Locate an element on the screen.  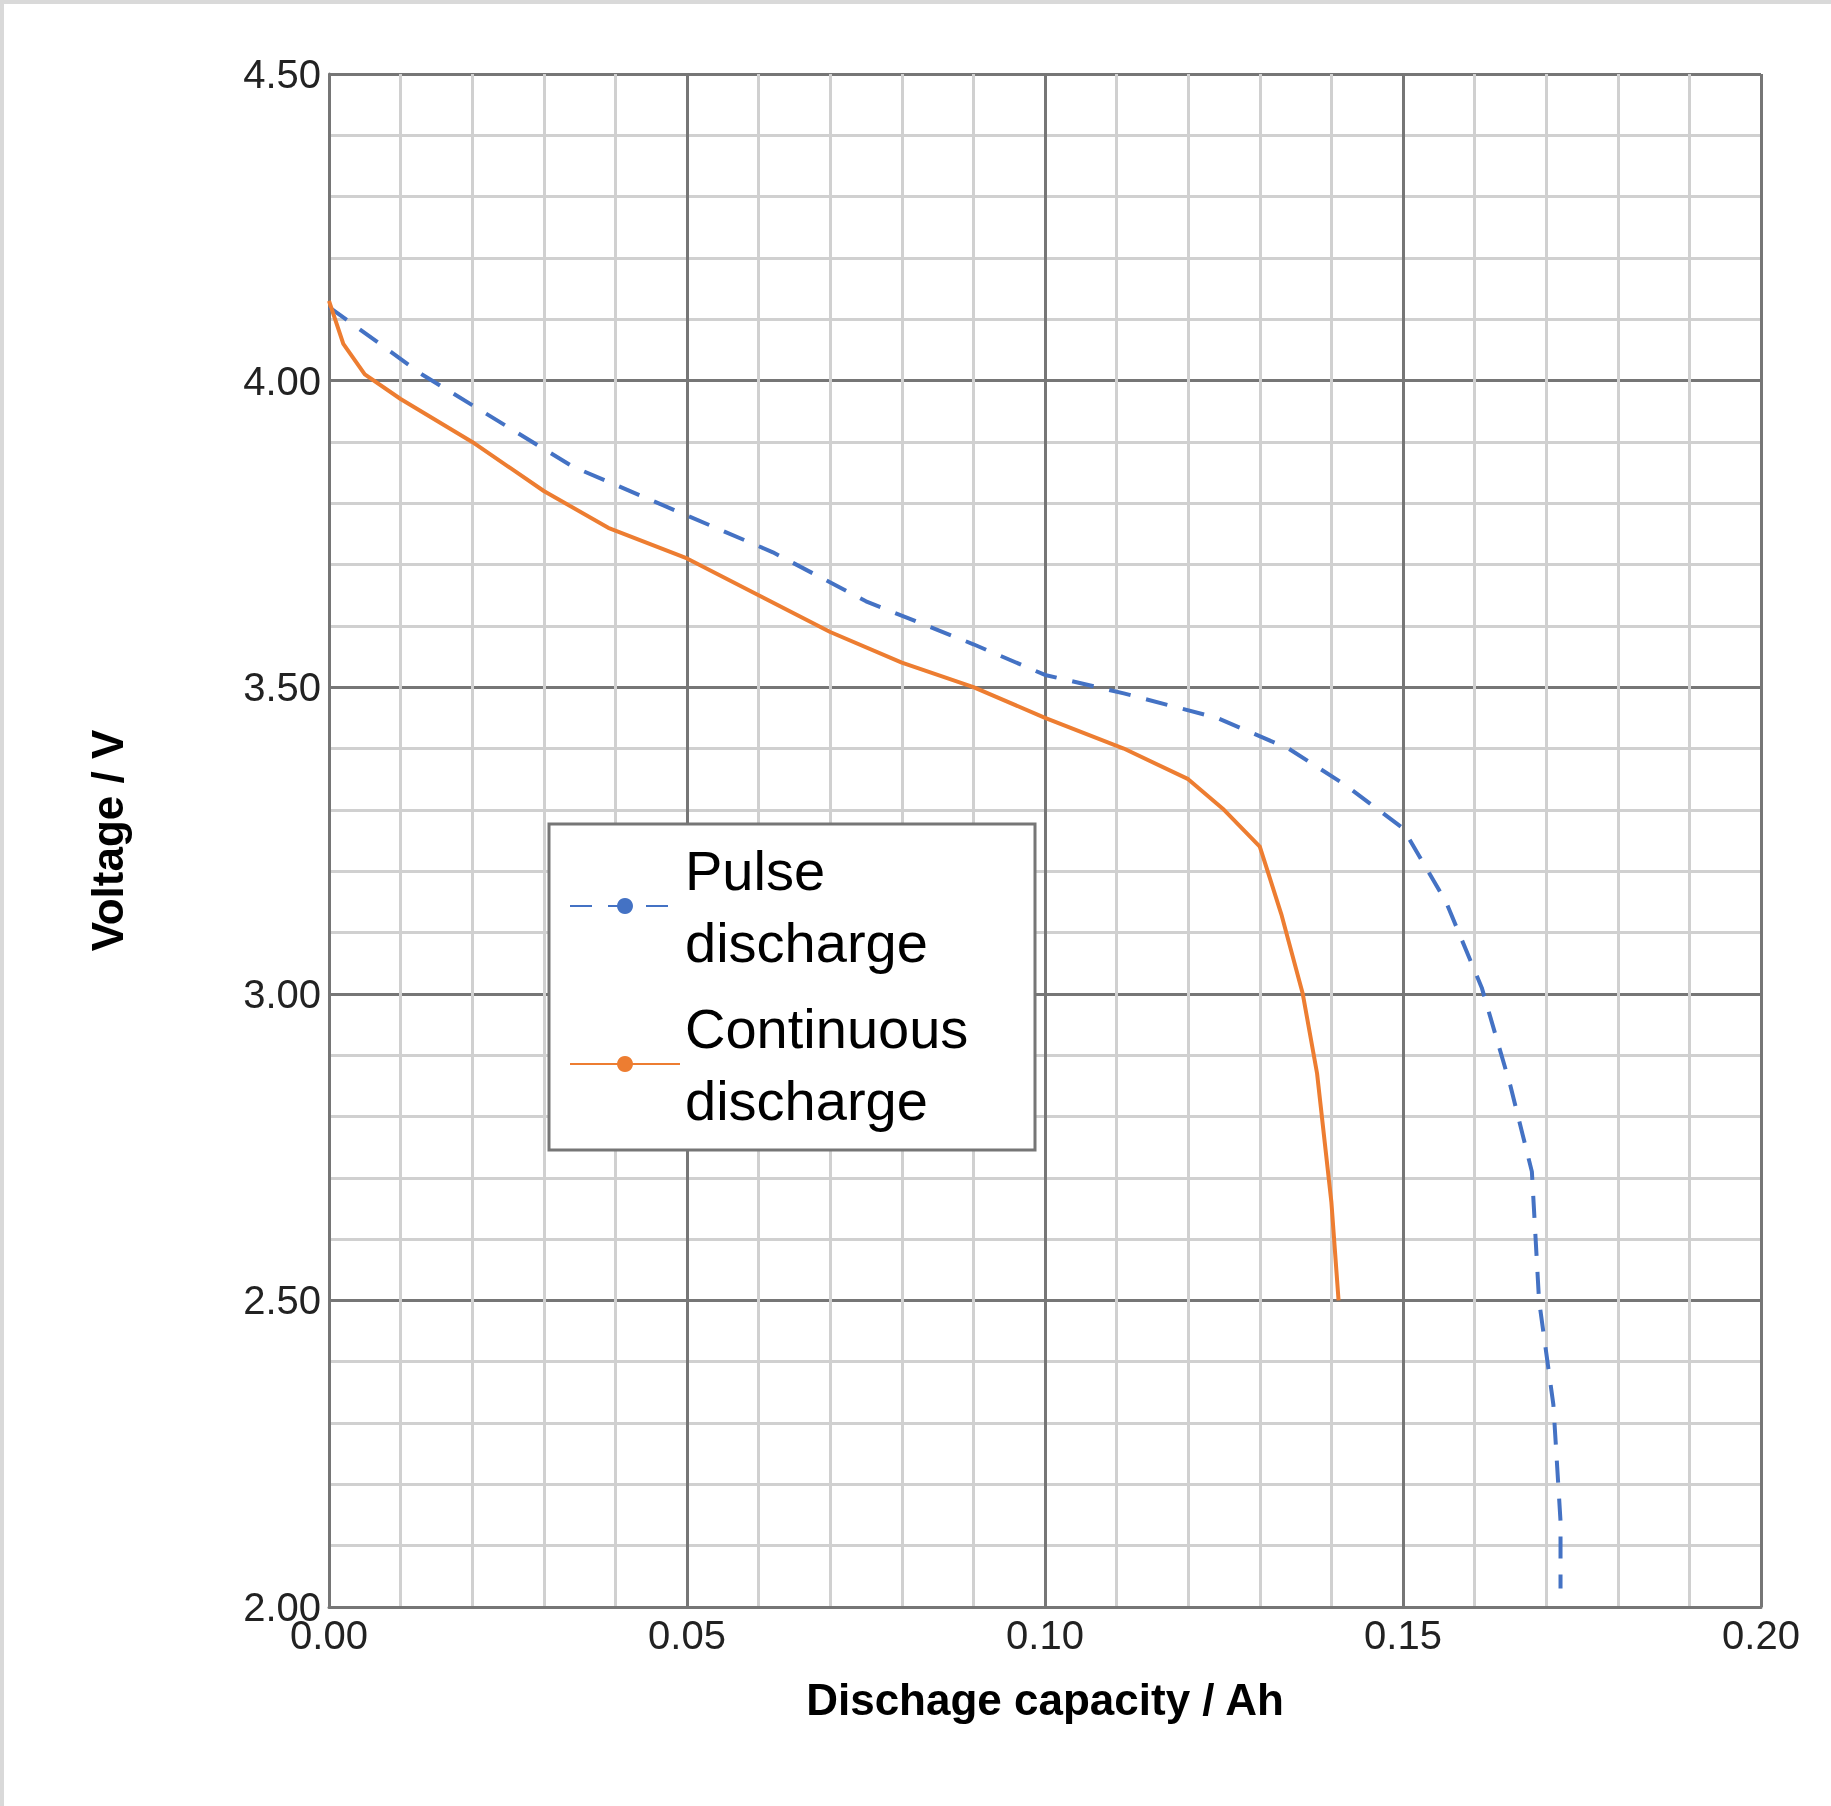
x-tick-label: 0.15 is located at coordinates (1403, 1635).